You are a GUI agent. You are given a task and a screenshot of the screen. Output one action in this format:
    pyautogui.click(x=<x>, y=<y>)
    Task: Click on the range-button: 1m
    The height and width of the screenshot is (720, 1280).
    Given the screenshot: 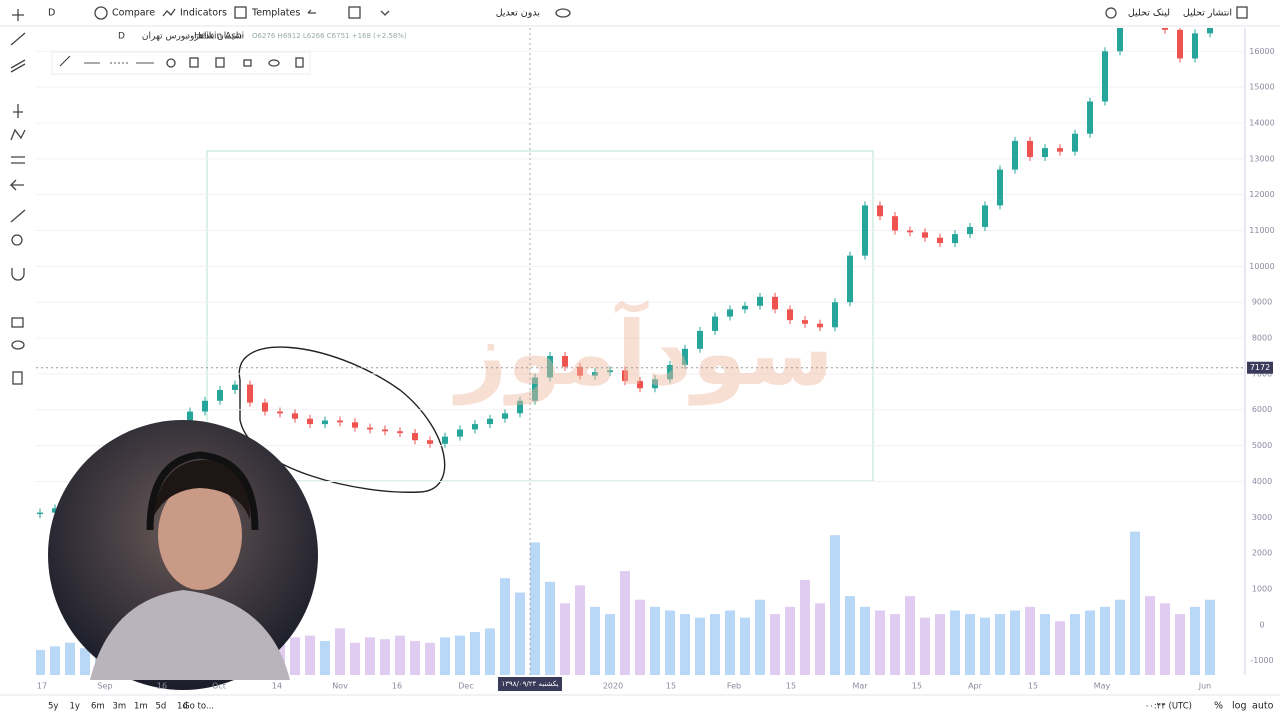 What is the action you would take?
    pyautogui.click(x=141, y=707)
    